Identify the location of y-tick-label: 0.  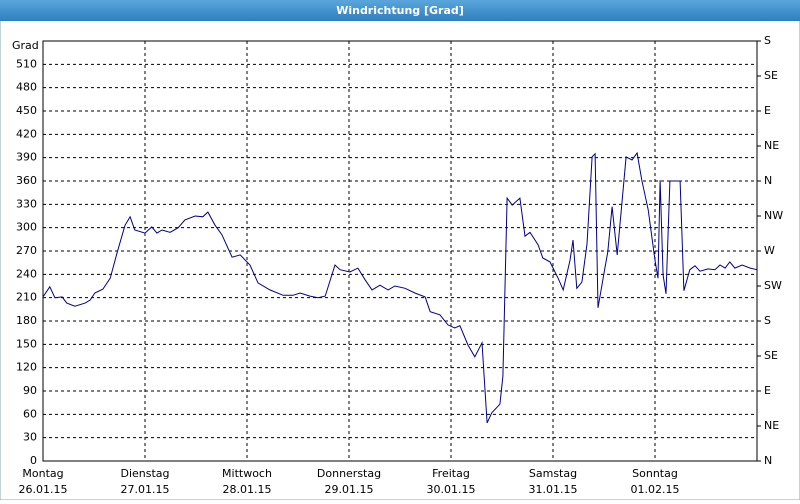
(33, 460).